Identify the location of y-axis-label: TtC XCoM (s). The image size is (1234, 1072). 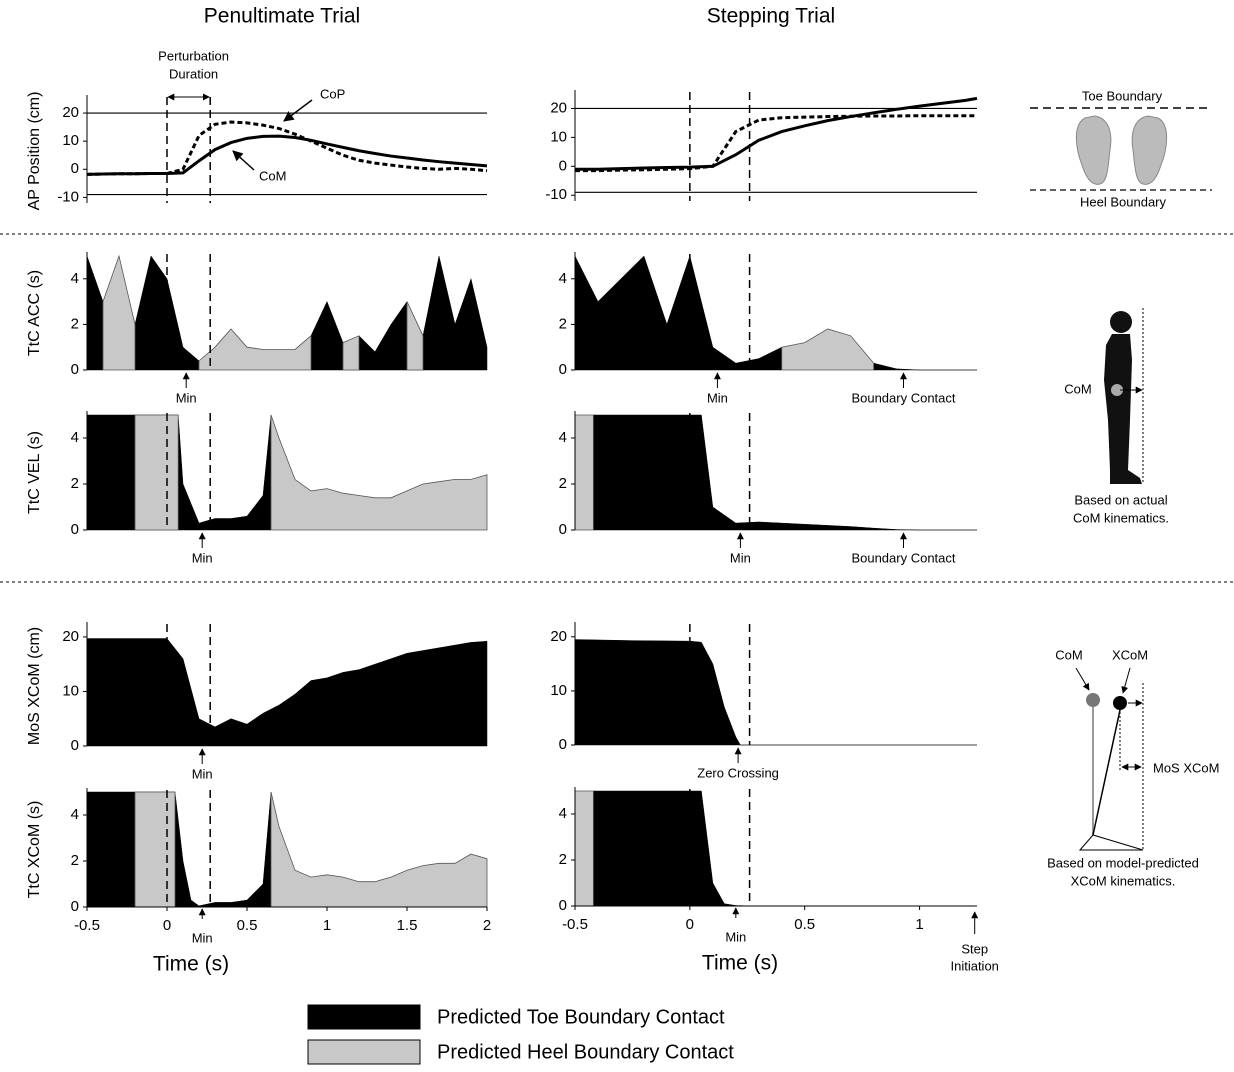
(34, 850).